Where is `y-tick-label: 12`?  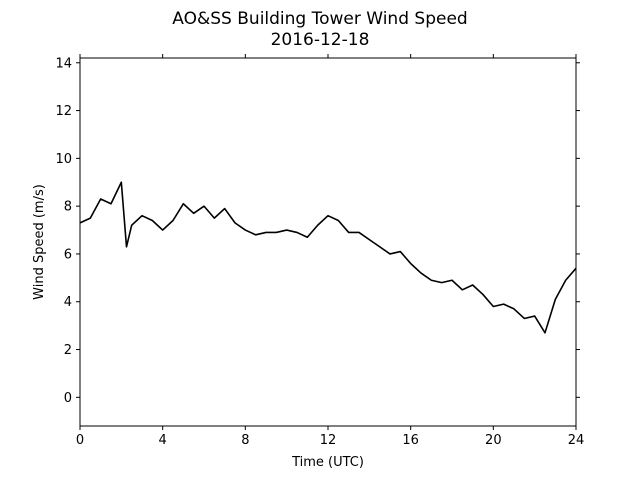
y-tick-label: 12 is located at coordinates (63, 111).